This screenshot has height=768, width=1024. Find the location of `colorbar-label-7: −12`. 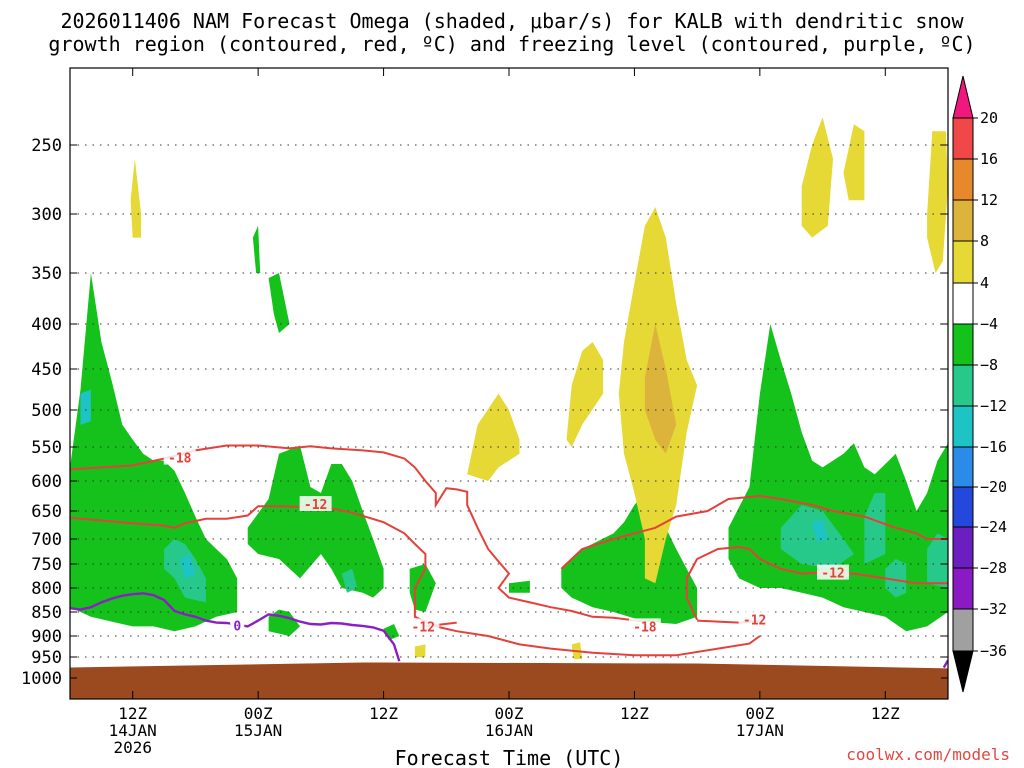

colorbar-label-7: −12 is located at coordinates (993, 406).